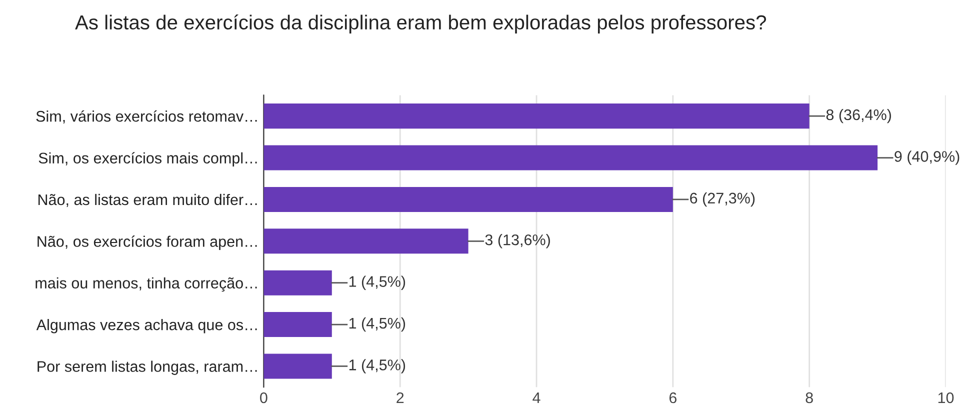 Image resolution: width=973 pixels, height=414 pixels. I want to click on data-label: 9 (40,9%), so click(927, 157).